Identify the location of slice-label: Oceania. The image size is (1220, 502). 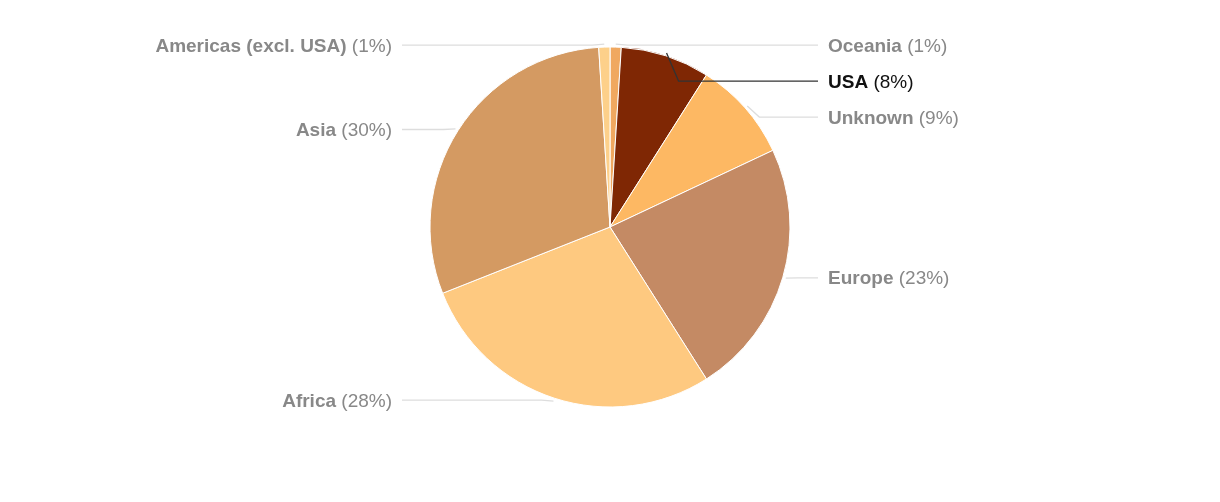
(865, 45).